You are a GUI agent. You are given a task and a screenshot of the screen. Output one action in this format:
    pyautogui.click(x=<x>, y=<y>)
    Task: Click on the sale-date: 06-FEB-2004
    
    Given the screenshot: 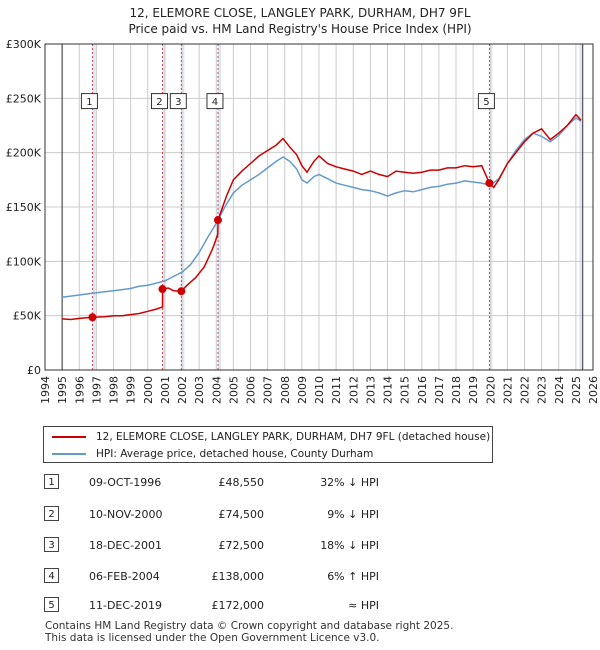 What is the action you would take?
    pyautogui.click(x=124, y=576)
    